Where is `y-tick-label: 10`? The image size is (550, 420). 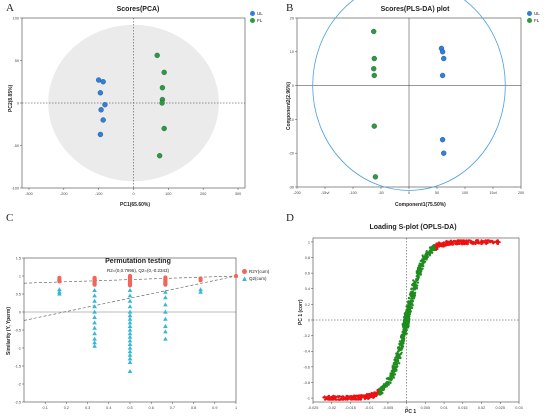
y-tick-label: 10 is located at coordinates (292, 52).